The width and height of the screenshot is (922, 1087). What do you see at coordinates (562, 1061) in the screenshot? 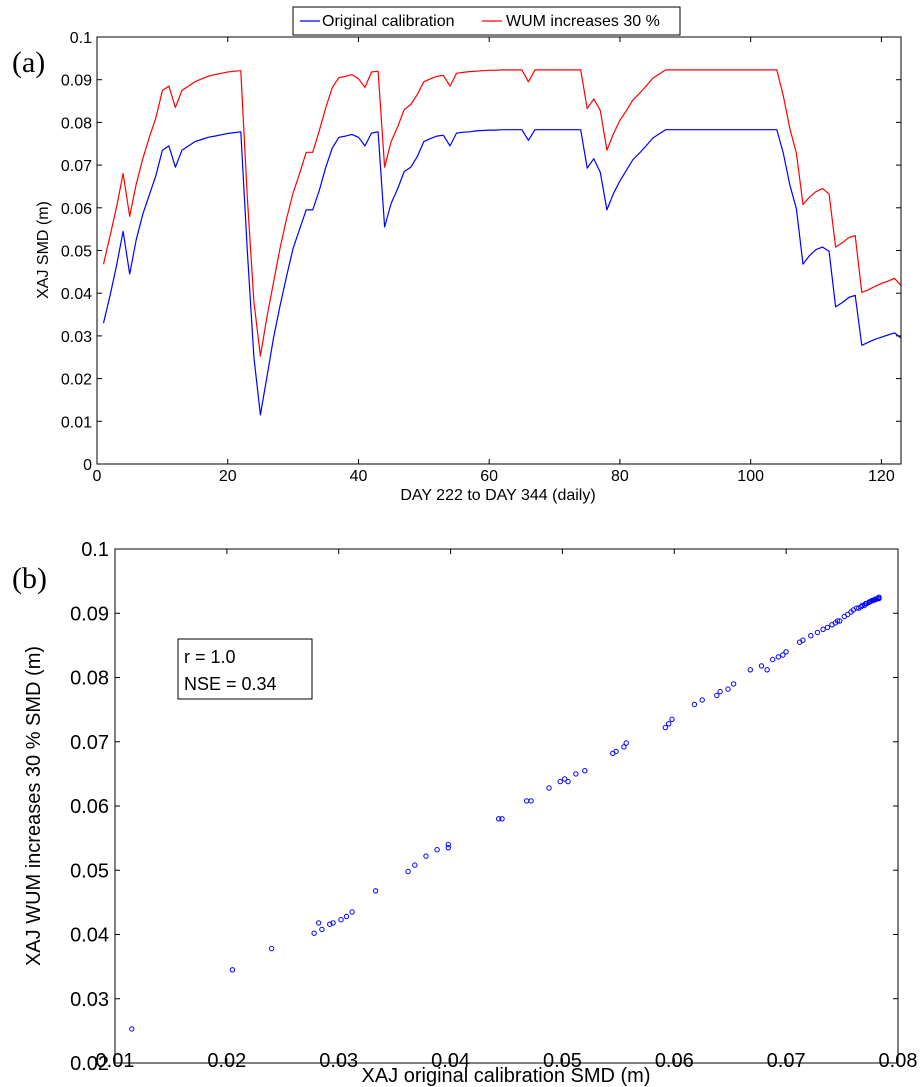
I see `x-tick-label: 0.05` at bounding box center [562, 1061].